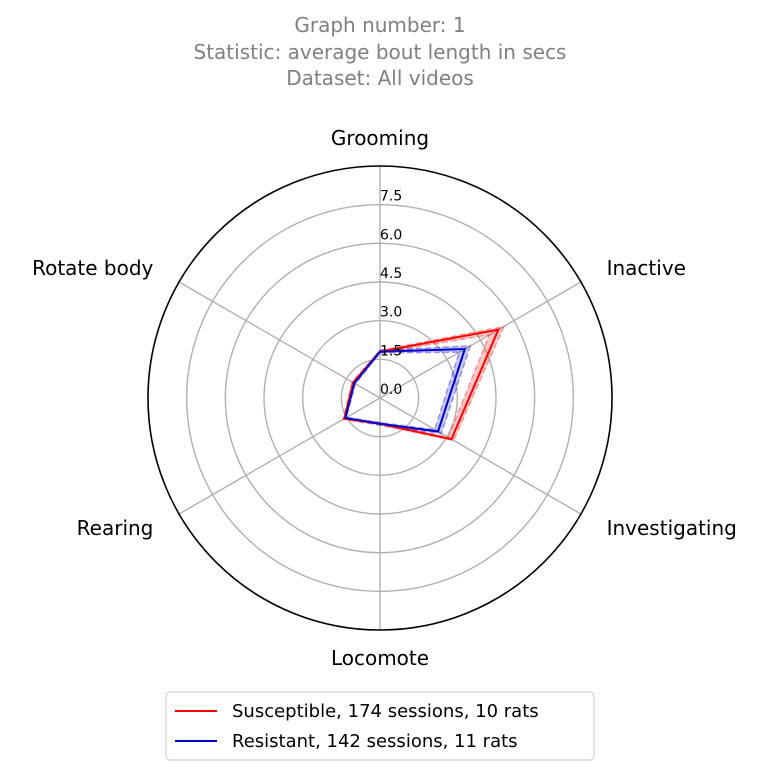 The width and height of the screenshot is (771, 775). Describe the element at coordinates (380, 138) in the screenshot. I see `category-label-grooming: Grooming` at that location.